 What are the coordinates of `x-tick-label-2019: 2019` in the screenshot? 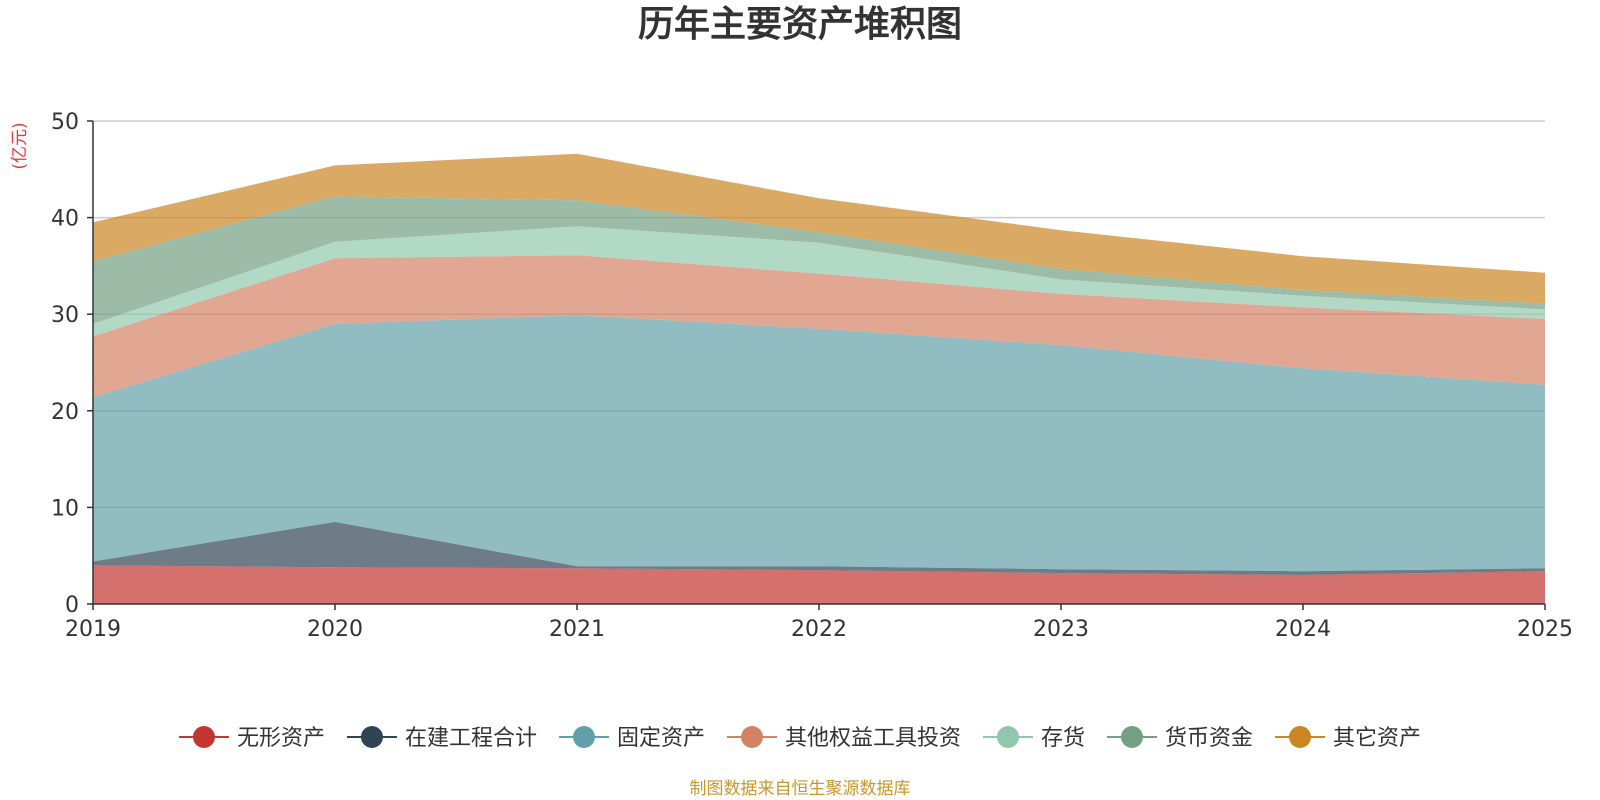 It's located at (93, 629).